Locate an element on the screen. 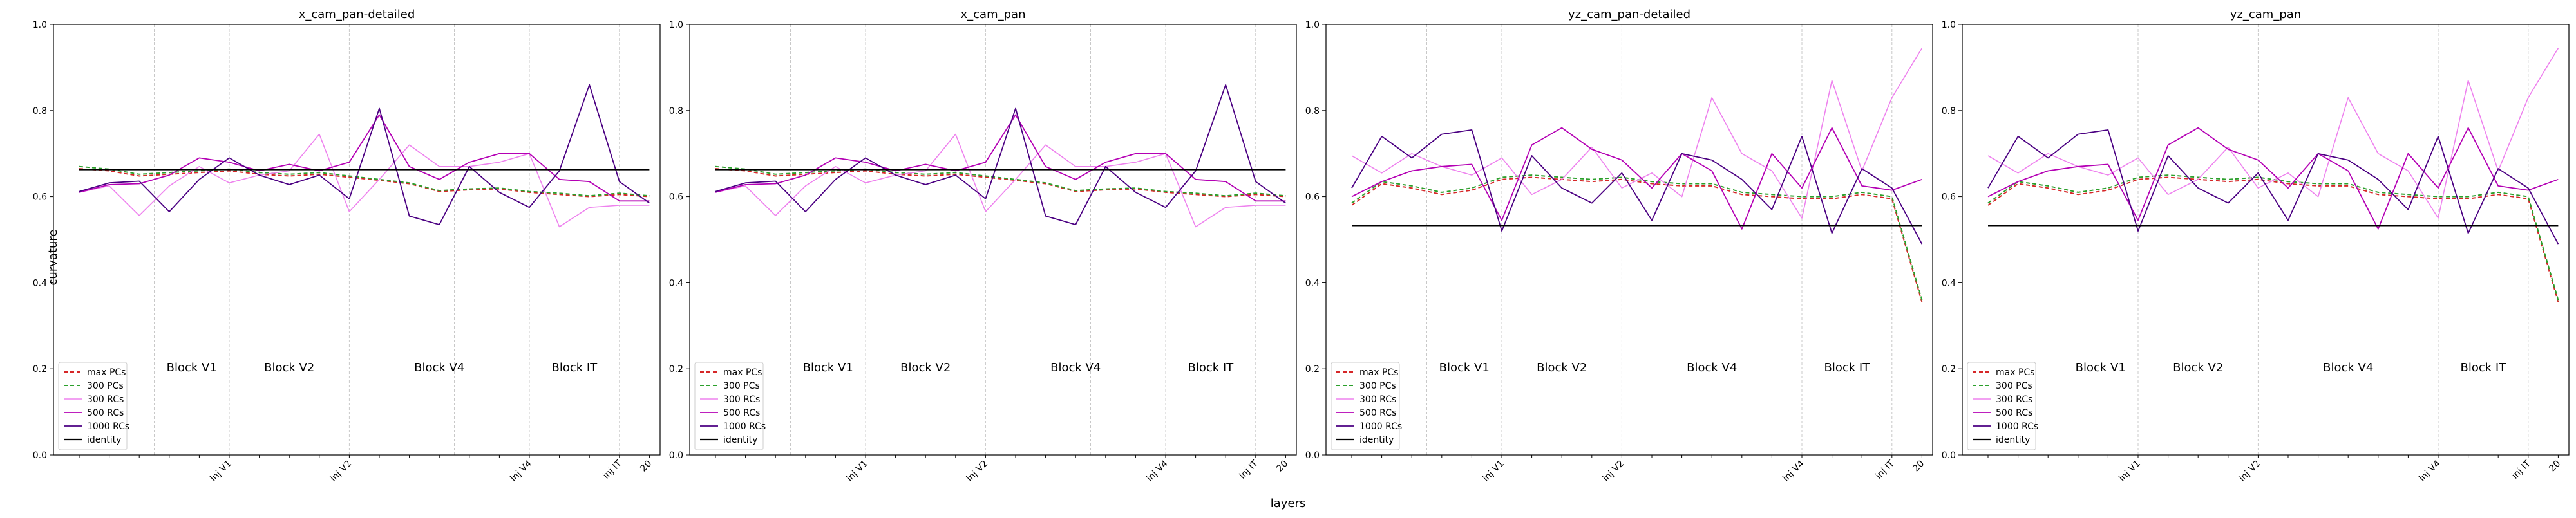  chart-title: x_cam_pan is located at coordinates (994, 14).